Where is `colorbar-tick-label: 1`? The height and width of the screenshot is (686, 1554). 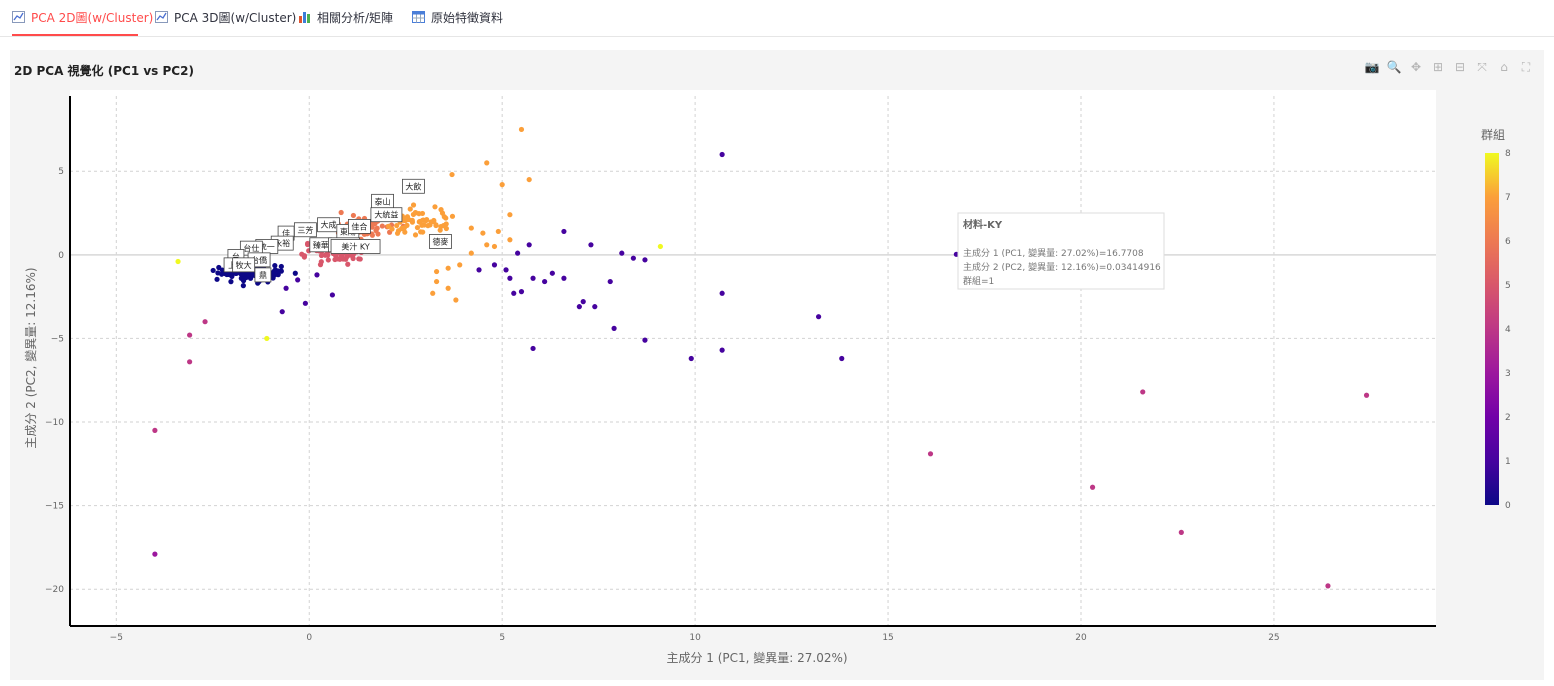
colorbar-tick-label: 1 is located at coordinates (1508, 462).